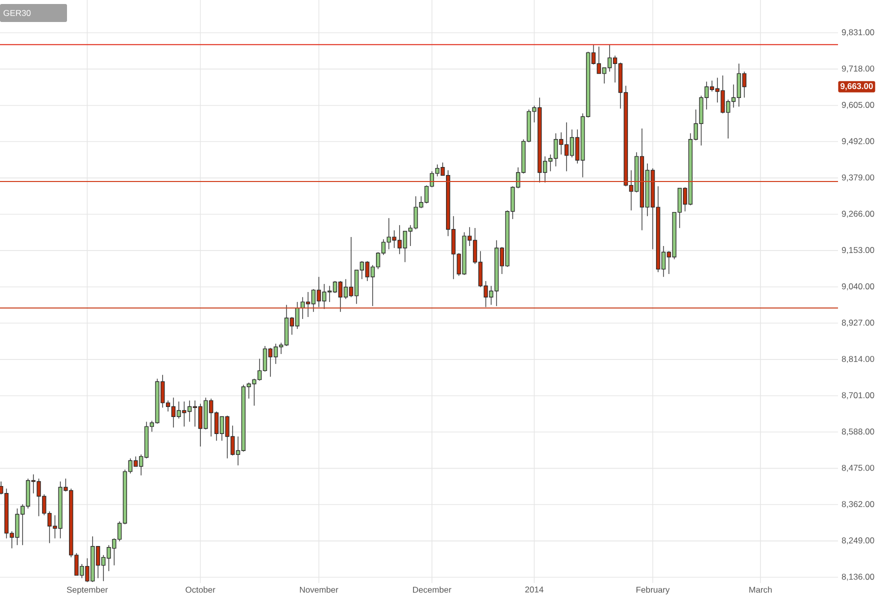  What do you see at coordinates (201, 589) in the screenshot?
I see `x-tick-label: October` at bounding box center [201, 589].